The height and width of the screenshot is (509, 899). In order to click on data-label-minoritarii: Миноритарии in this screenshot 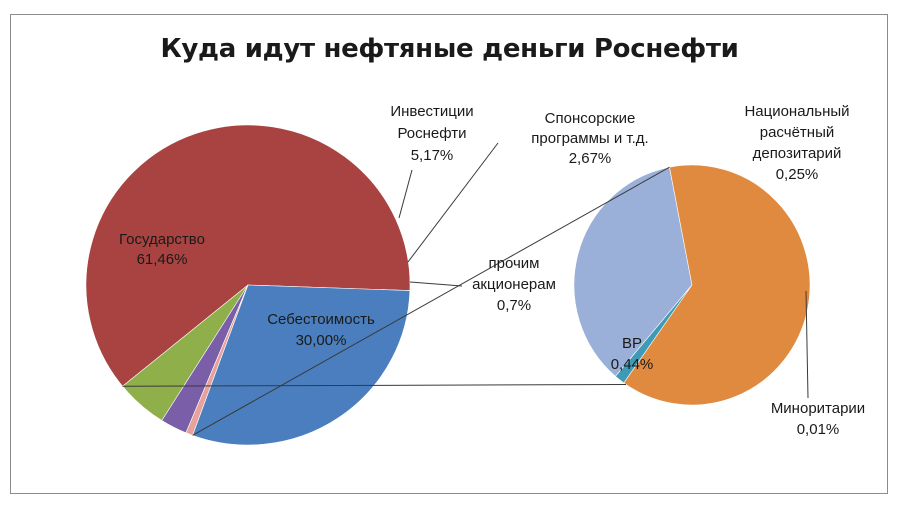, I will do `click(818, 408)`.